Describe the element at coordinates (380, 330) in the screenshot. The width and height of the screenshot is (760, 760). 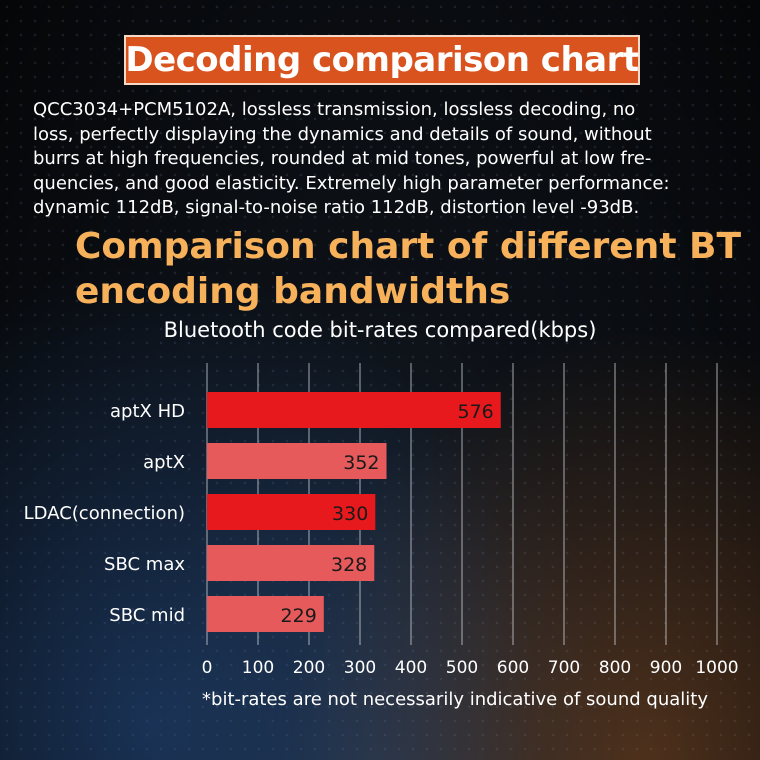
I see `chart-title: Bluetooth code bit-rates compared(kbps)` at that location.